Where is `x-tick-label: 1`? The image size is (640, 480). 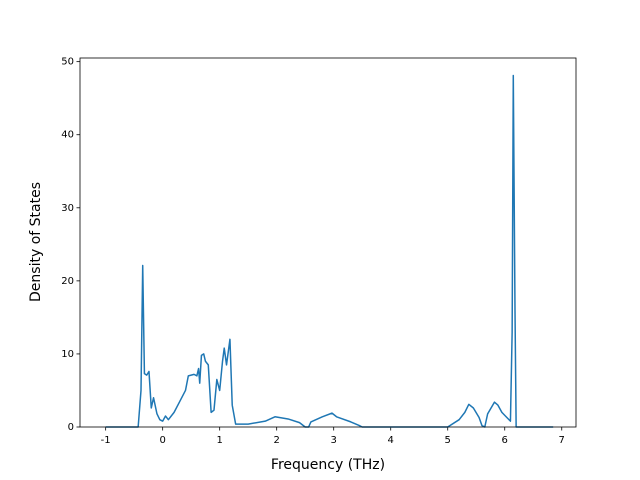 x-tick-label: 1 is located at coordinates (219, 440).